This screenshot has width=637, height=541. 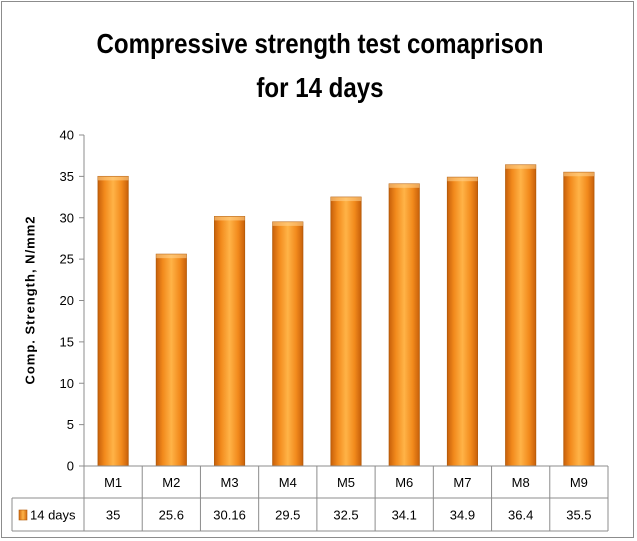 I want to click on legend-swatch, so click(x=23, y=515).